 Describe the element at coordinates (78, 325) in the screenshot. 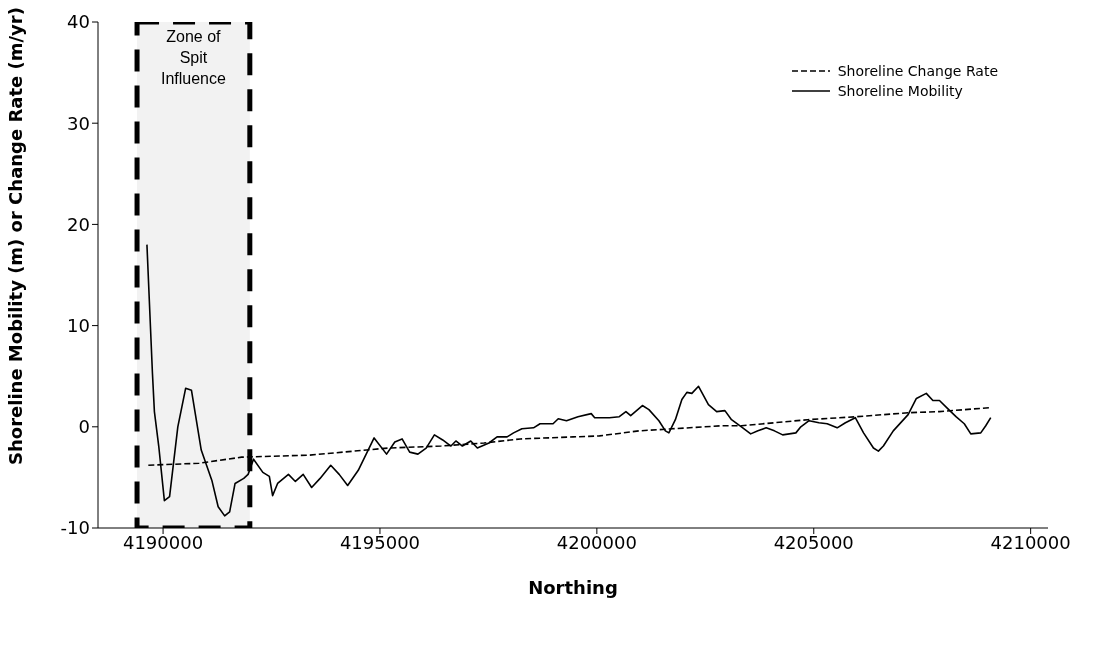

I see `y-tick-label: 10` at that location.